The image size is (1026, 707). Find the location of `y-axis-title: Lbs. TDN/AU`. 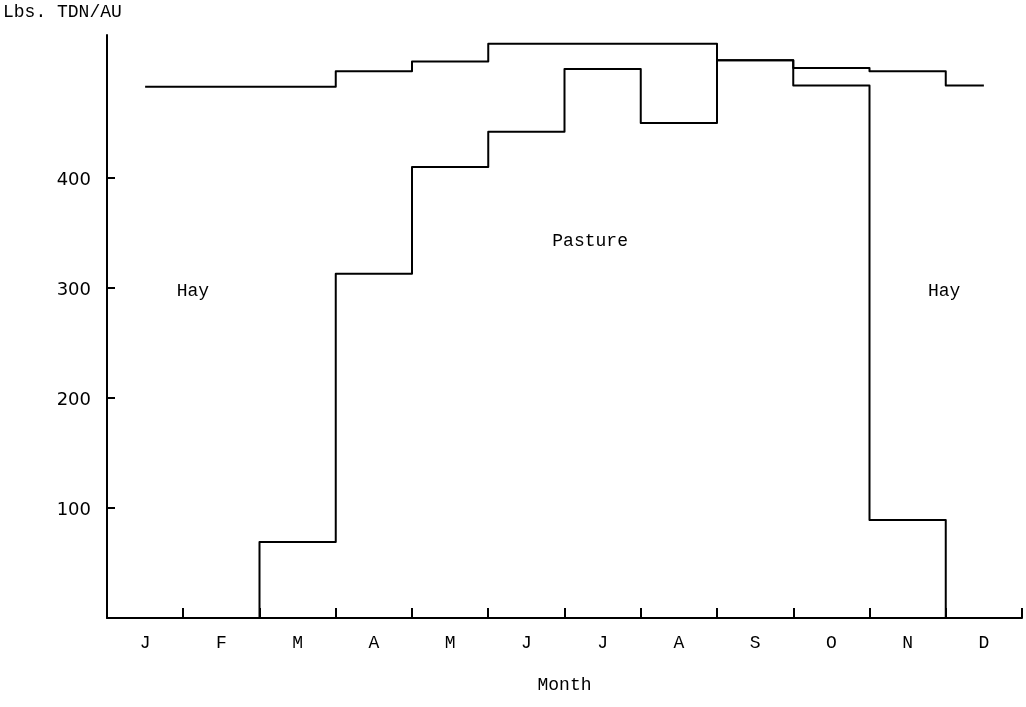

y-axis-title: Lbs. TDN/AU is located at coordinates (62, 12).